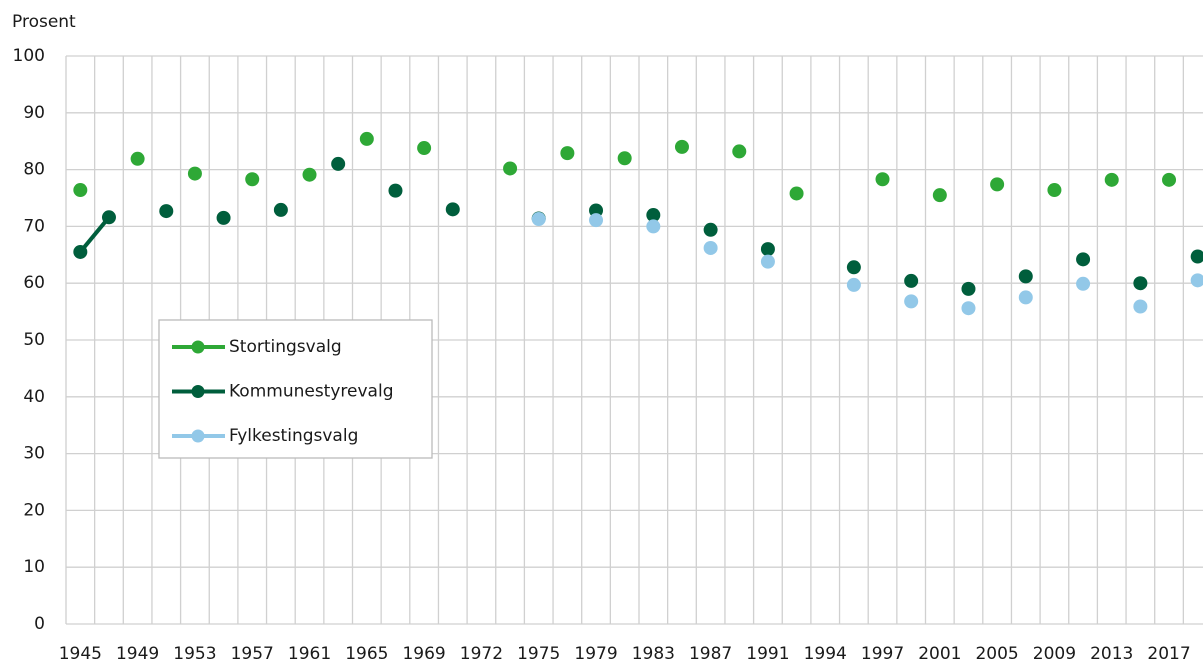 The image size is (1203, 663). What do you see at coordinates (137, 653) in the screenshot?
I see `x-tick-label: 1949` at bounding box center [137, 653].